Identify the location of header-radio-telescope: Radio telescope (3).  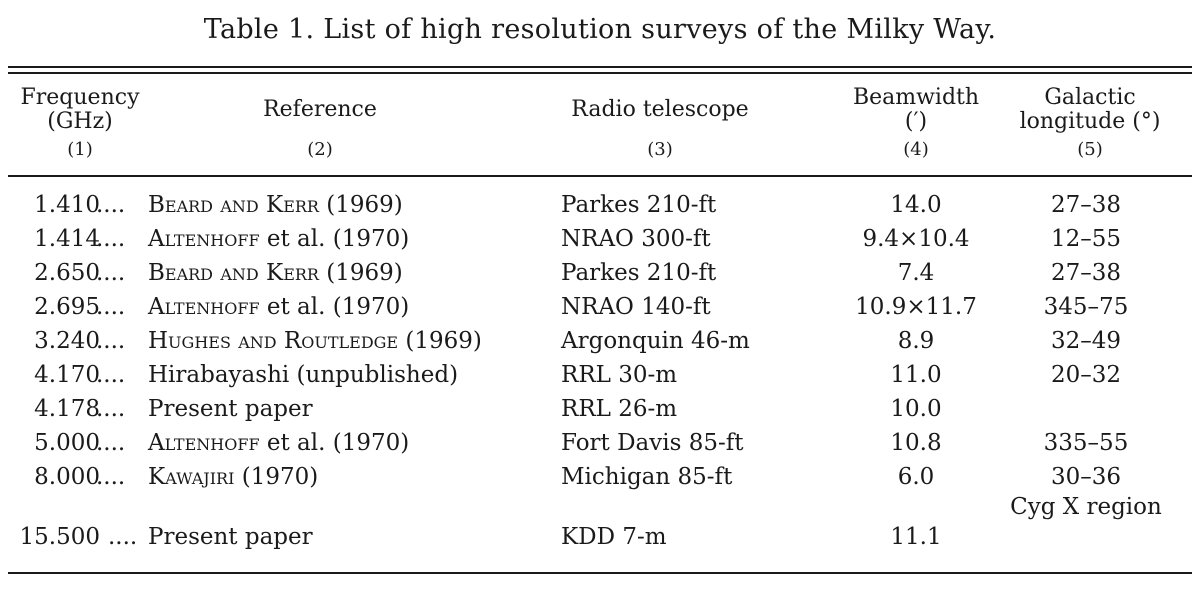
(660, 129).